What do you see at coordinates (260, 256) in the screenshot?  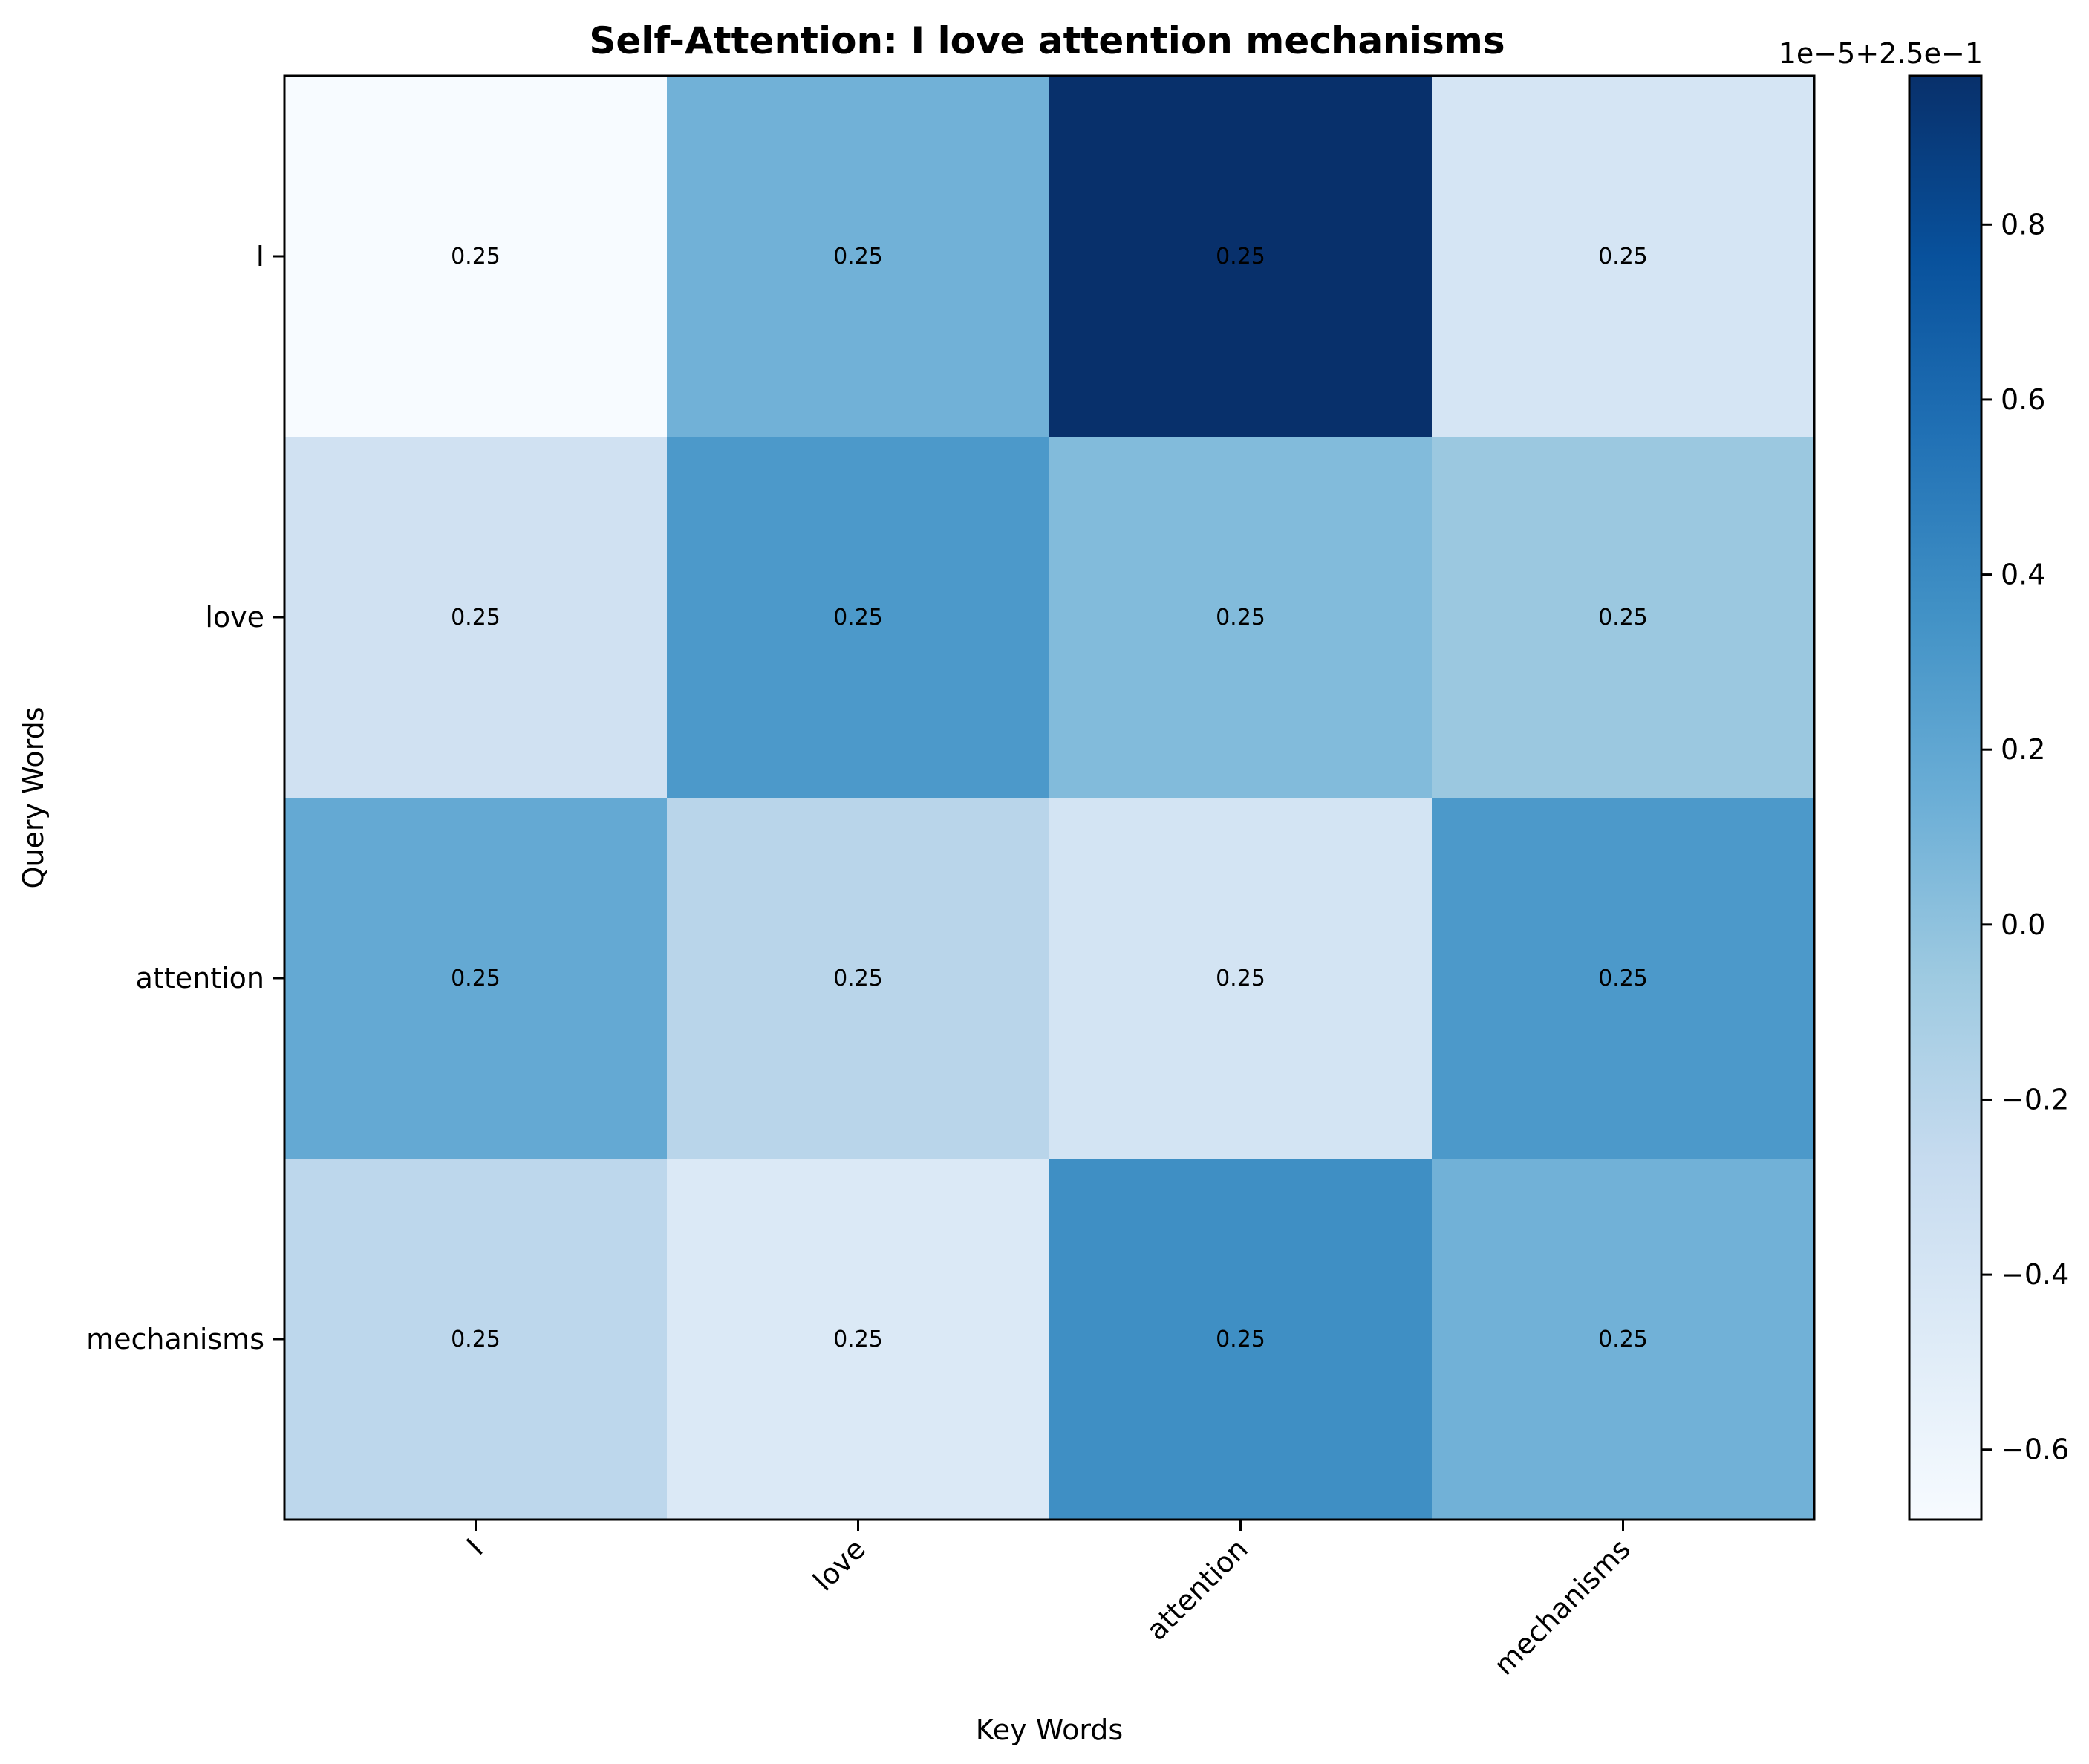 I see `y-tick-label: I` at bounding box center [260, 256].